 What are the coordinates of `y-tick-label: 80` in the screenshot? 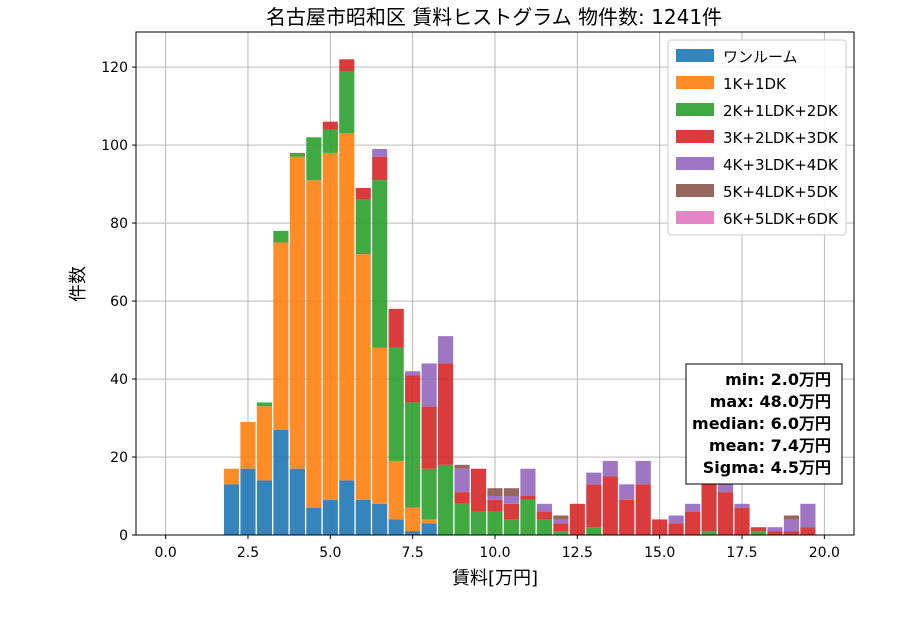 It's located at (119, 224).